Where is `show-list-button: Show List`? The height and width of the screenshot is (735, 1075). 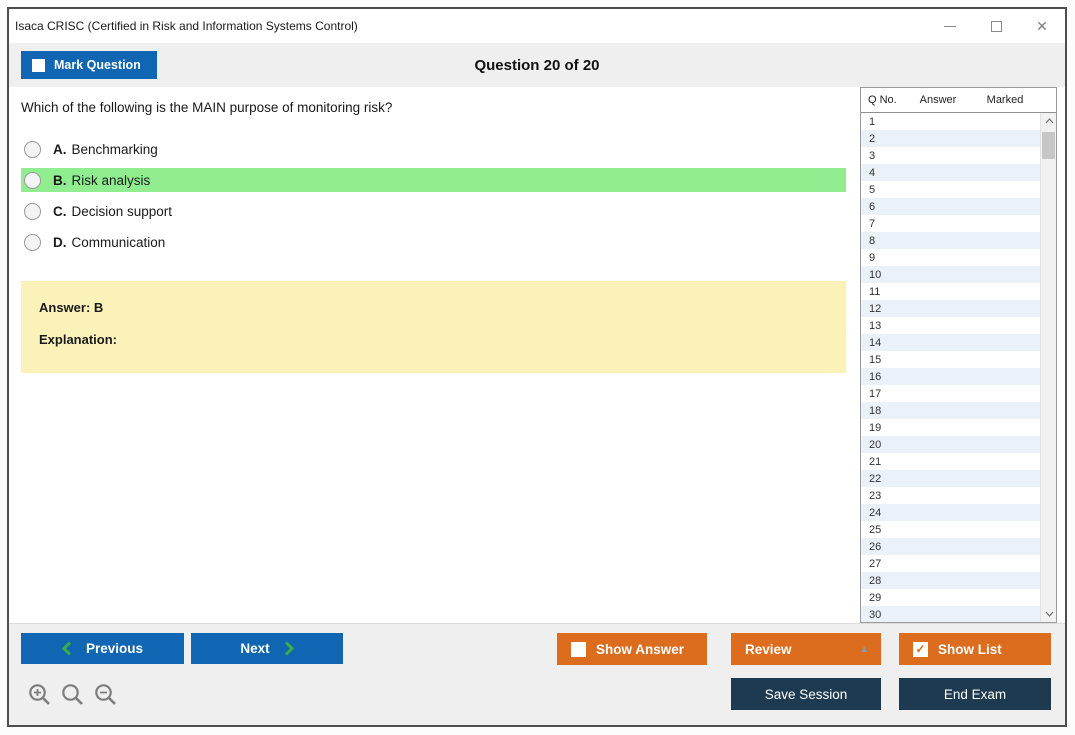 show-list-button: Show List is located at coordinates (975, 649).